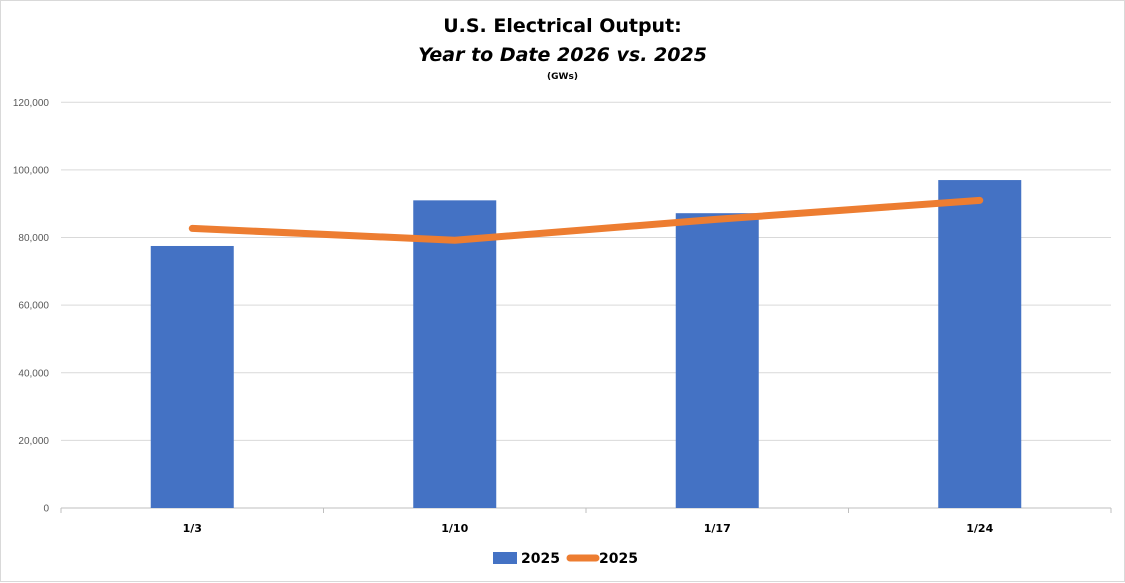  What do you see at coordinates (717, 528) in the screenshot?
I see `x-tick-label: 1/17` at bounding box center [717, 528].